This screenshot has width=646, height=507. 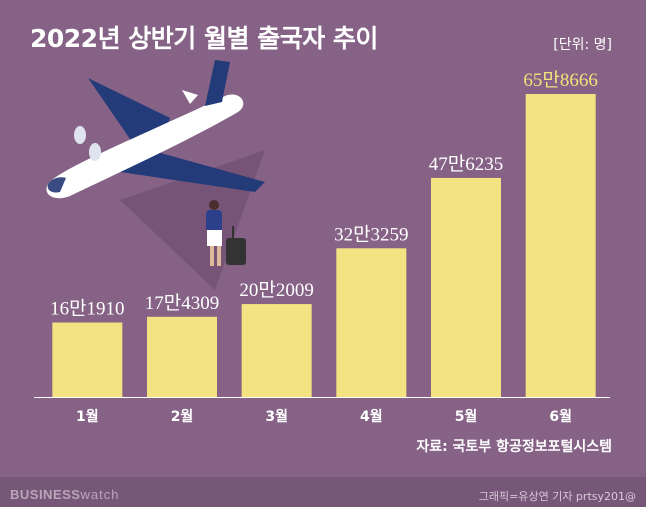 I want to click on airplane-cockpit, so click(x=56, y=185).